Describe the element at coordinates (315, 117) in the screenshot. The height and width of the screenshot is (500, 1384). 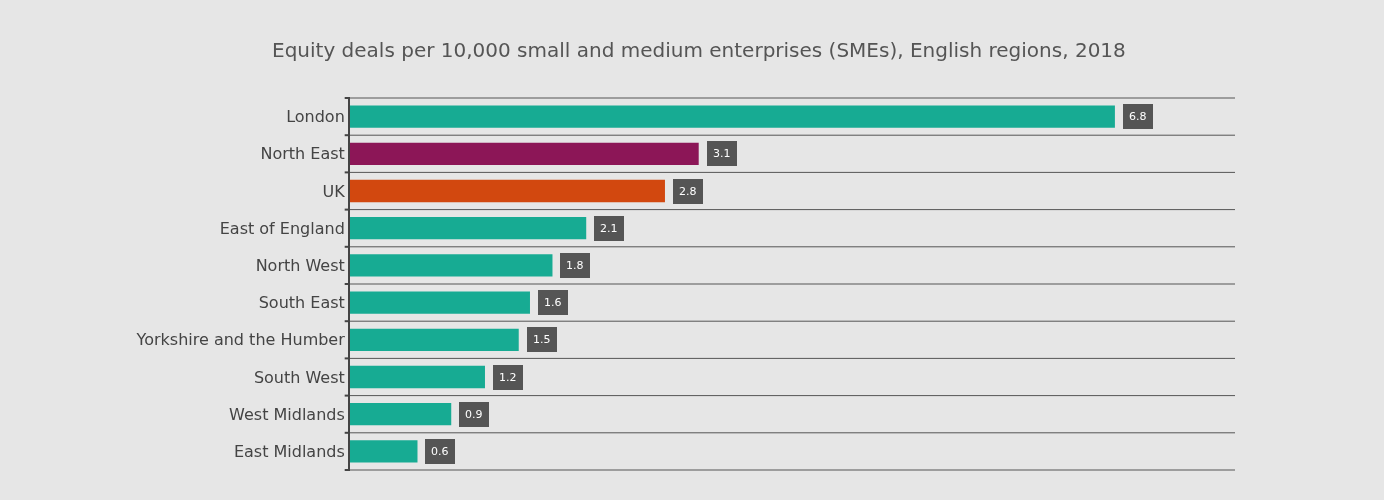
I see `y-tick-label: London` at that location.